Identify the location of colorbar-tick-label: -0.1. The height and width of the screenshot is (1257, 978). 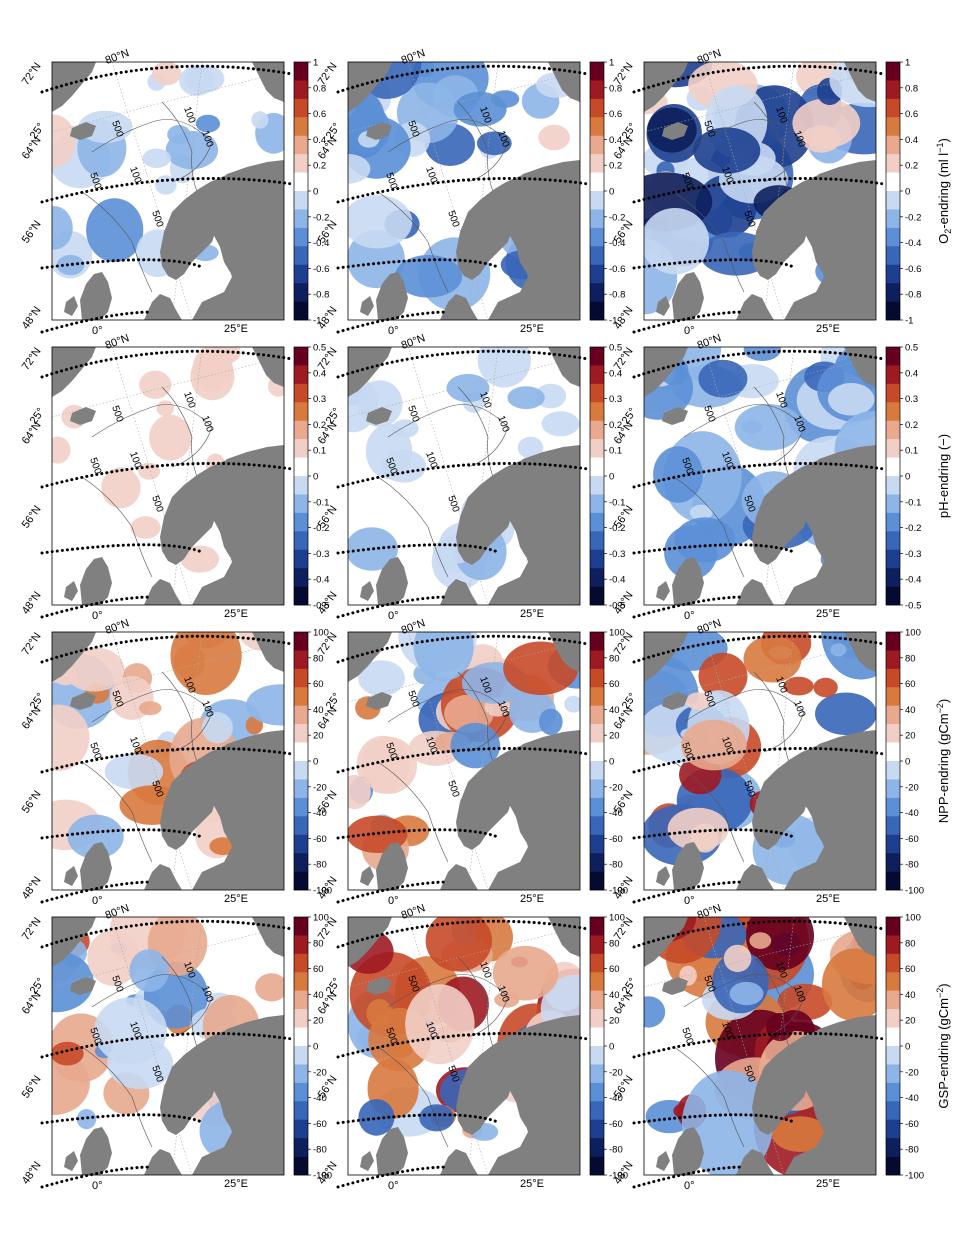
(321, 502).